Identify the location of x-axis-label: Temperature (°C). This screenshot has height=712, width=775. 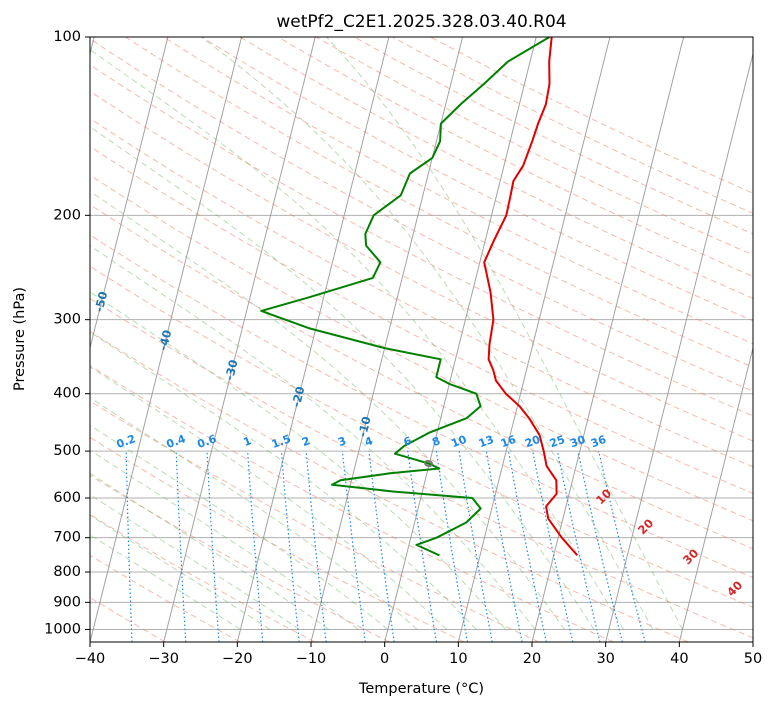
(421, 689).